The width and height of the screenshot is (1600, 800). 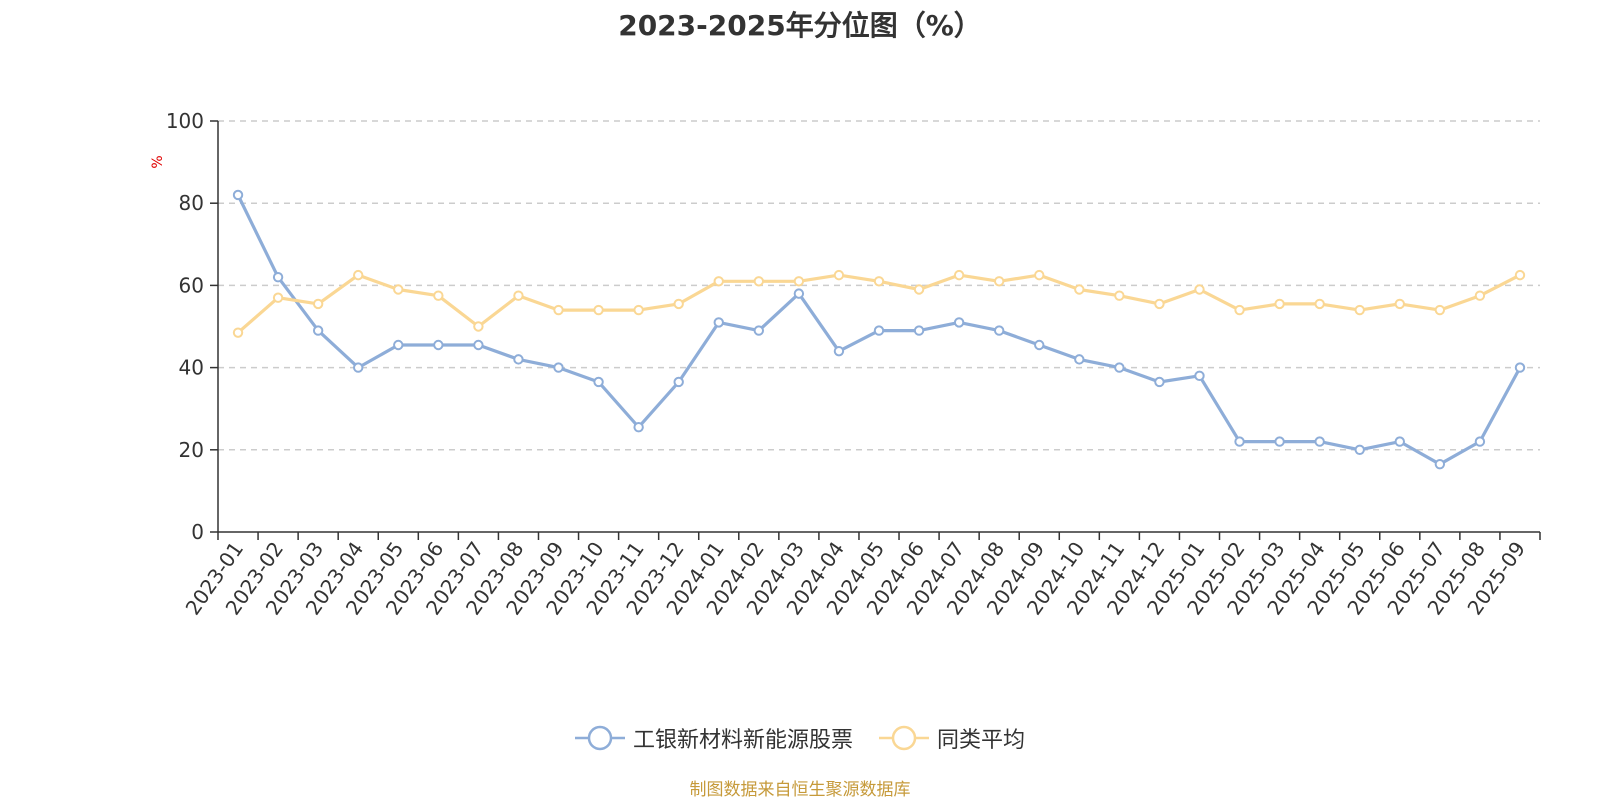 What do you see at coordinates (742, 740) in the screenshot?
I see `legend-label: 工银新材料新能源股票` at bounding box center [742, 740].